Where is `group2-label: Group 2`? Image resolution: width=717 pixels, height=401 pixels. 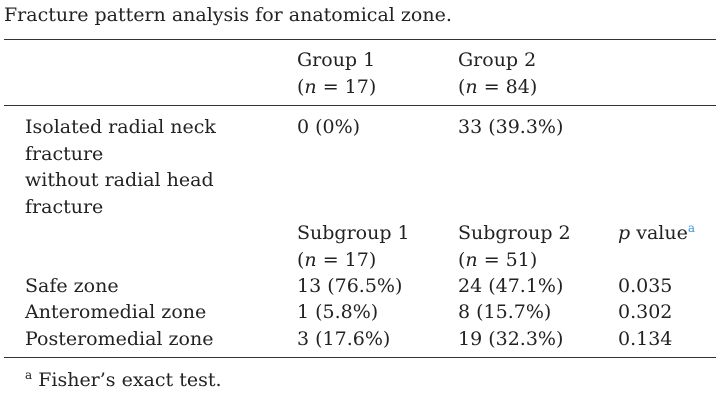
group2-label: Group 2 is located at coordinates (497, 60).